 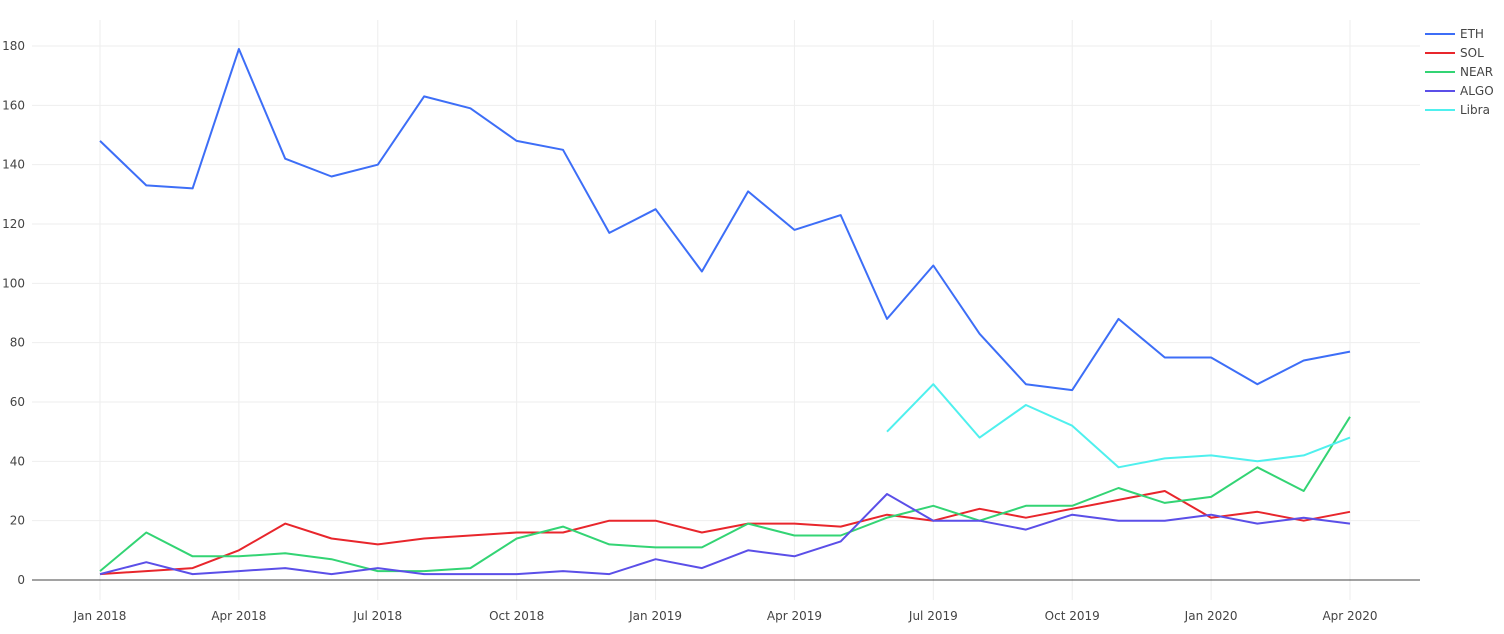 I want to click on x-tick-label: Oct 2019, so click(x=1072, y=616).